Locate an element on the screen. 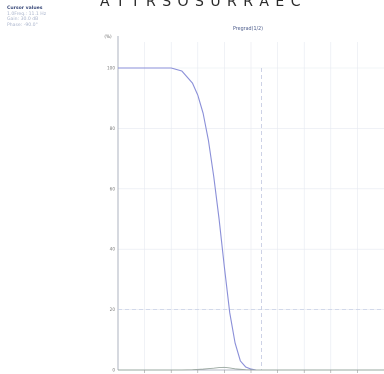  cursor-value-row: Gain: 30.0 dB is located at coordinates (23, 20).